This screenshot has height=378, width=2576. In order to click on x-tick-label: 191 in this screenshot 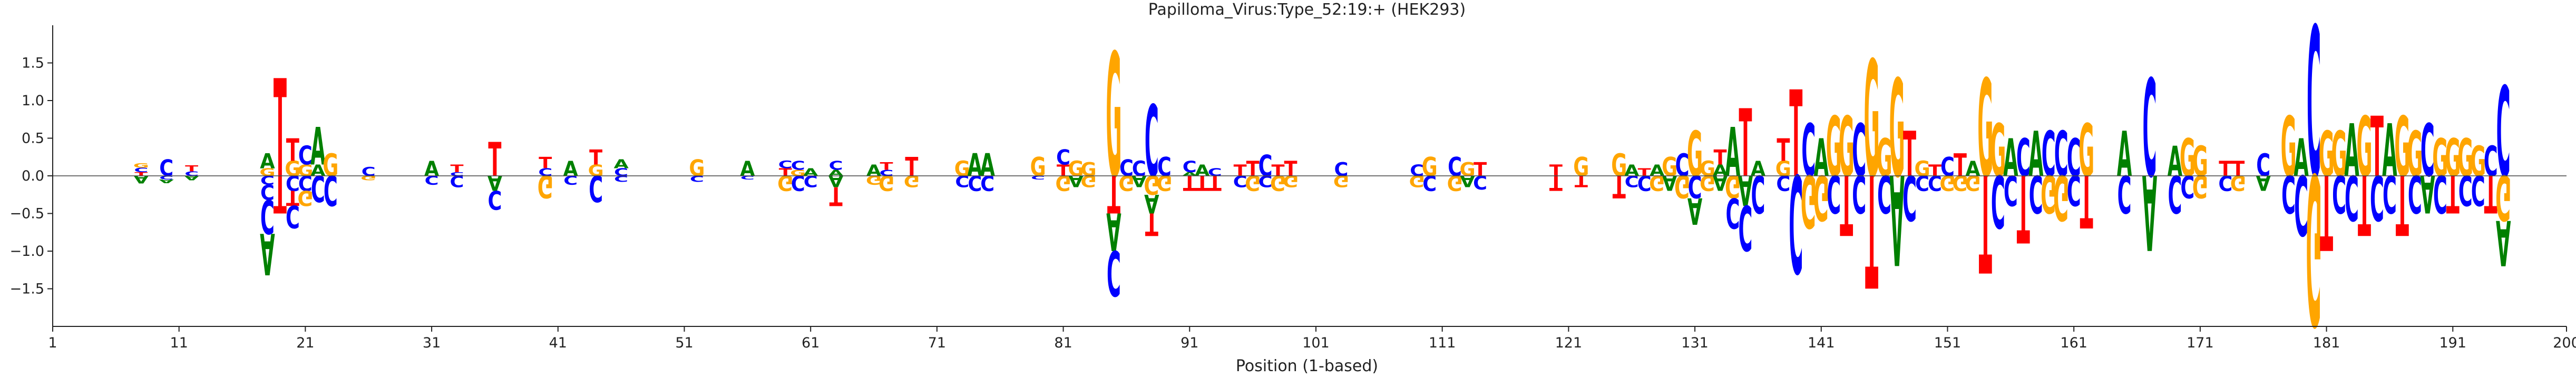, I will do `click(2452, 343)`.